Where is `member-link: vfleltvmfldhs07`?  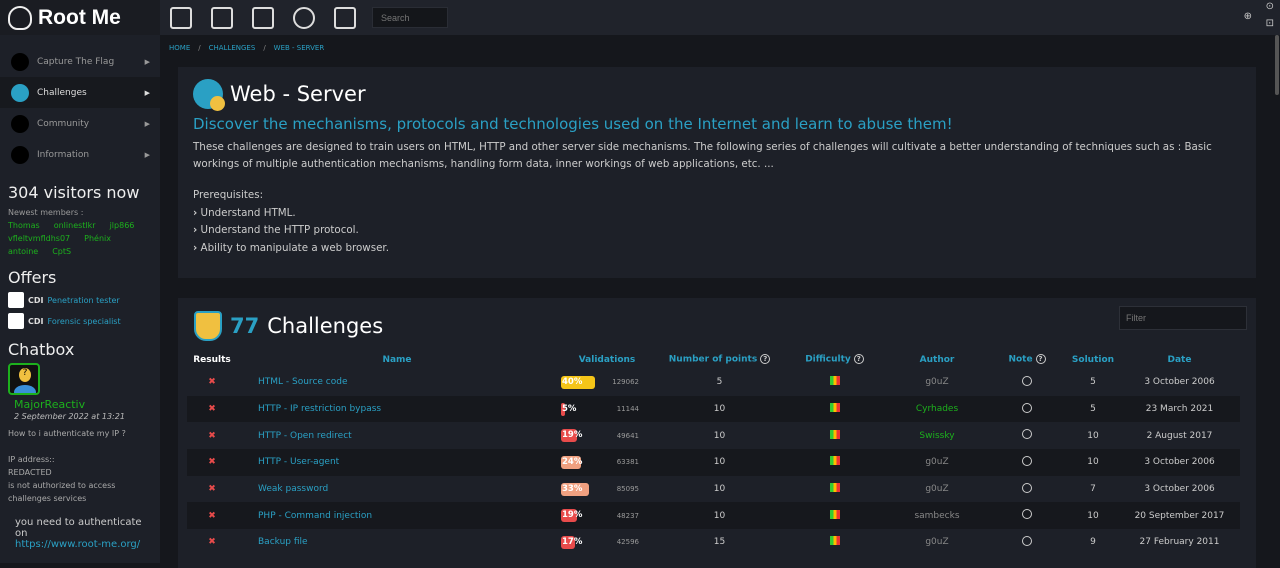
member-link: vfleltvmfldhs07 is located at coordinates (39, 238).